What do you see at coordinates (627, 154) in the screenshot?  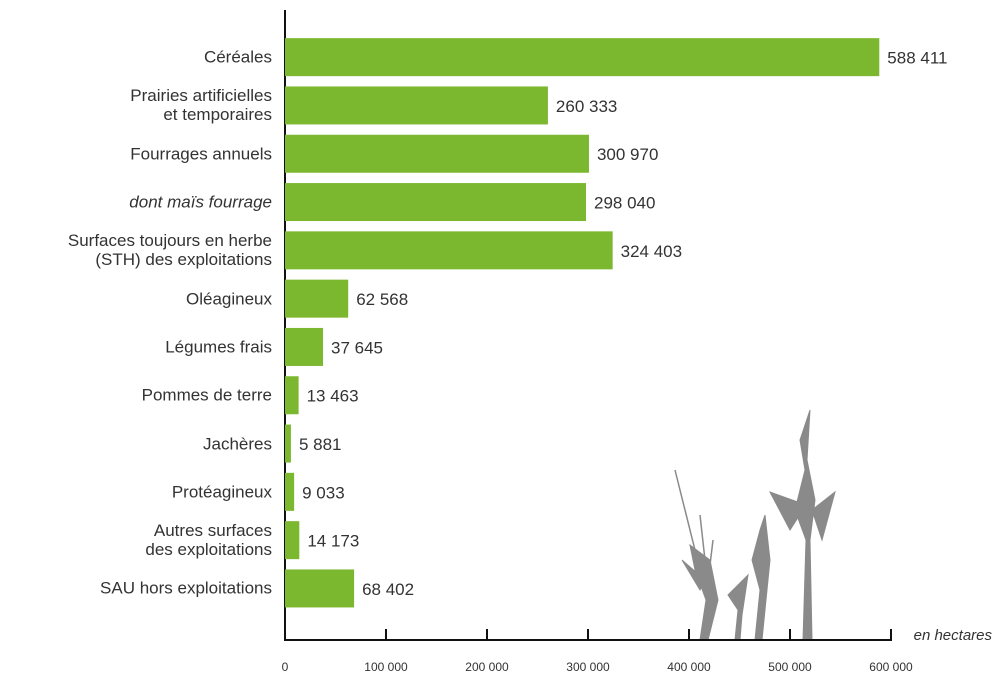 I see `value-label: 300 970` at bounding box center [627, 154].